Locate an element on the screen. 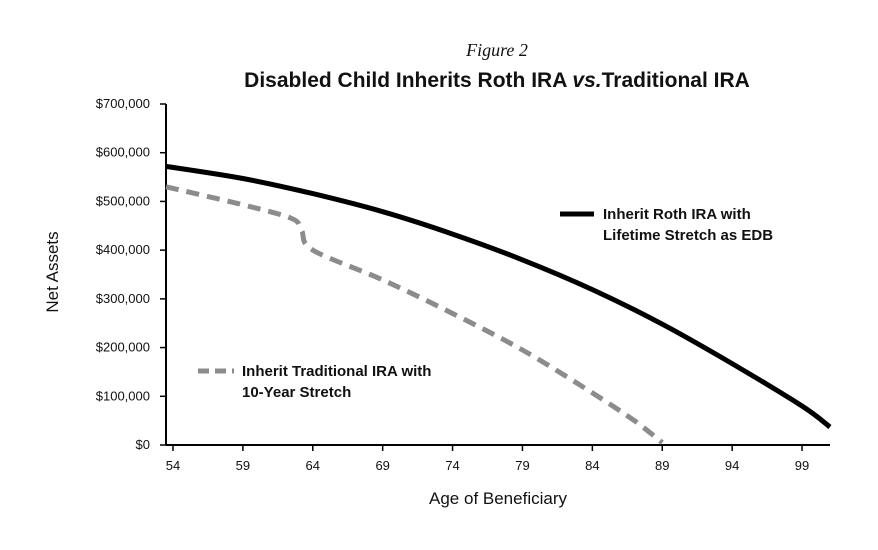 The image size is (878, 550). y-tick-label: $600,000 is located at coordinates (123, 152).